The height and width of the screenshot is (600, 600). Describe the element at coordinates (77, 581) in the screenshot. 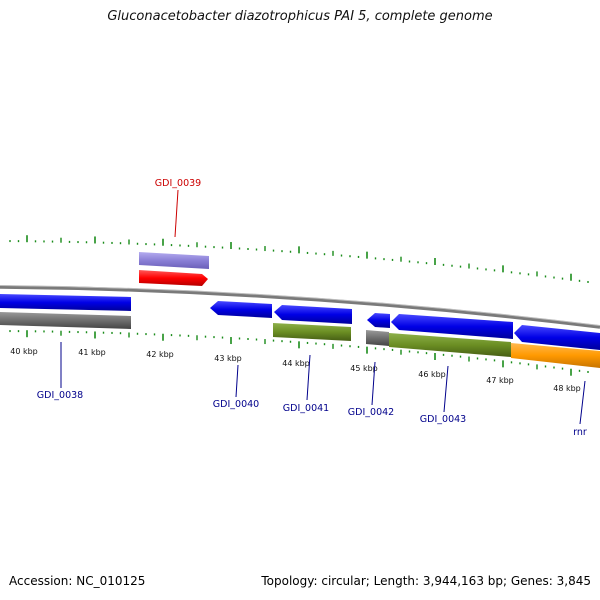

I see `accession-text: Accession: NC_010125` at that location.